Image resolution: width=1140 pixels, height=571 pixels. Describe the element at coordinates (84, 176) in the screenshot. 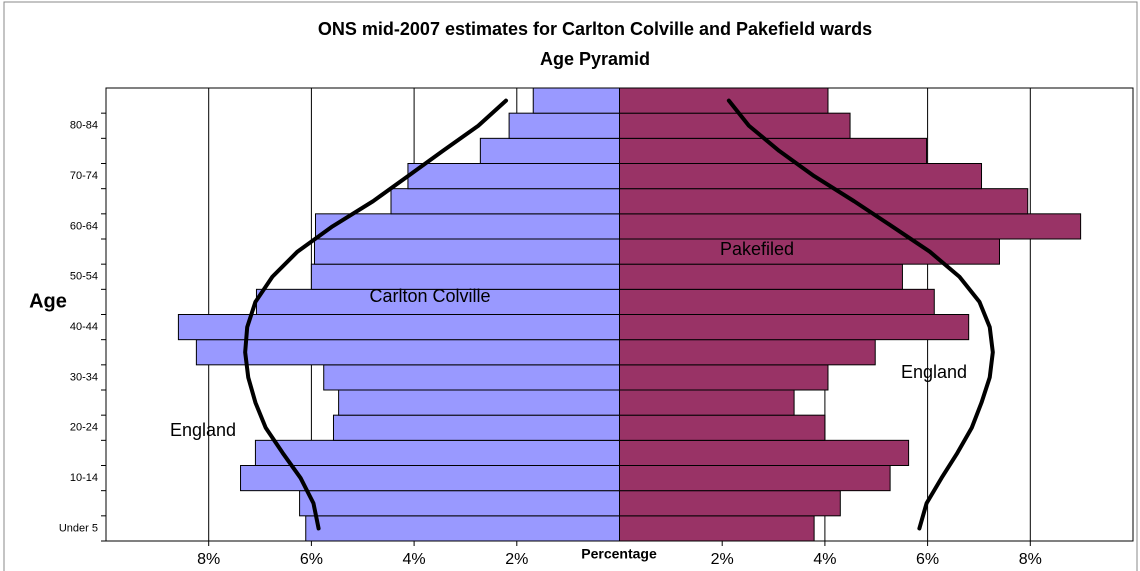

I see `y-tick-label: 70-74` at that location.